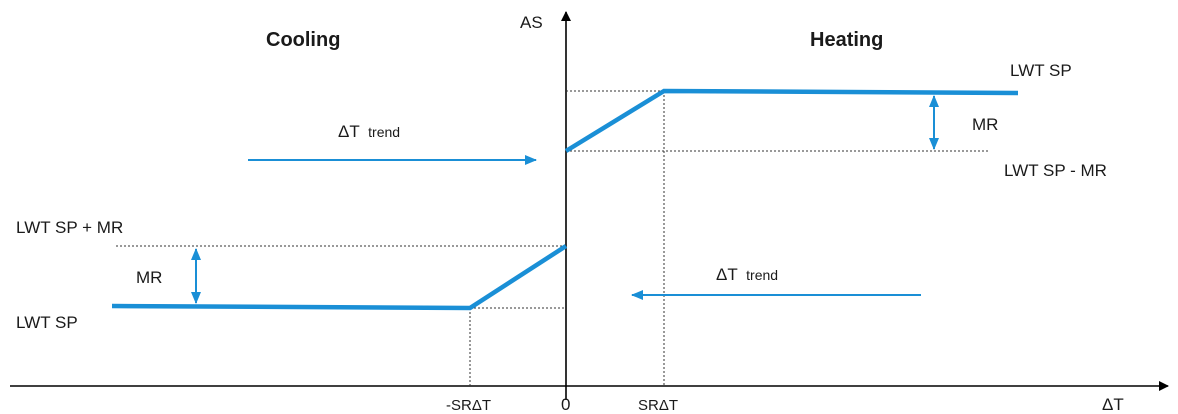  What do you see at coordinates (565, 404) in the screenshot?
I see `origin-label: 0` at bounding box center [565, 404].